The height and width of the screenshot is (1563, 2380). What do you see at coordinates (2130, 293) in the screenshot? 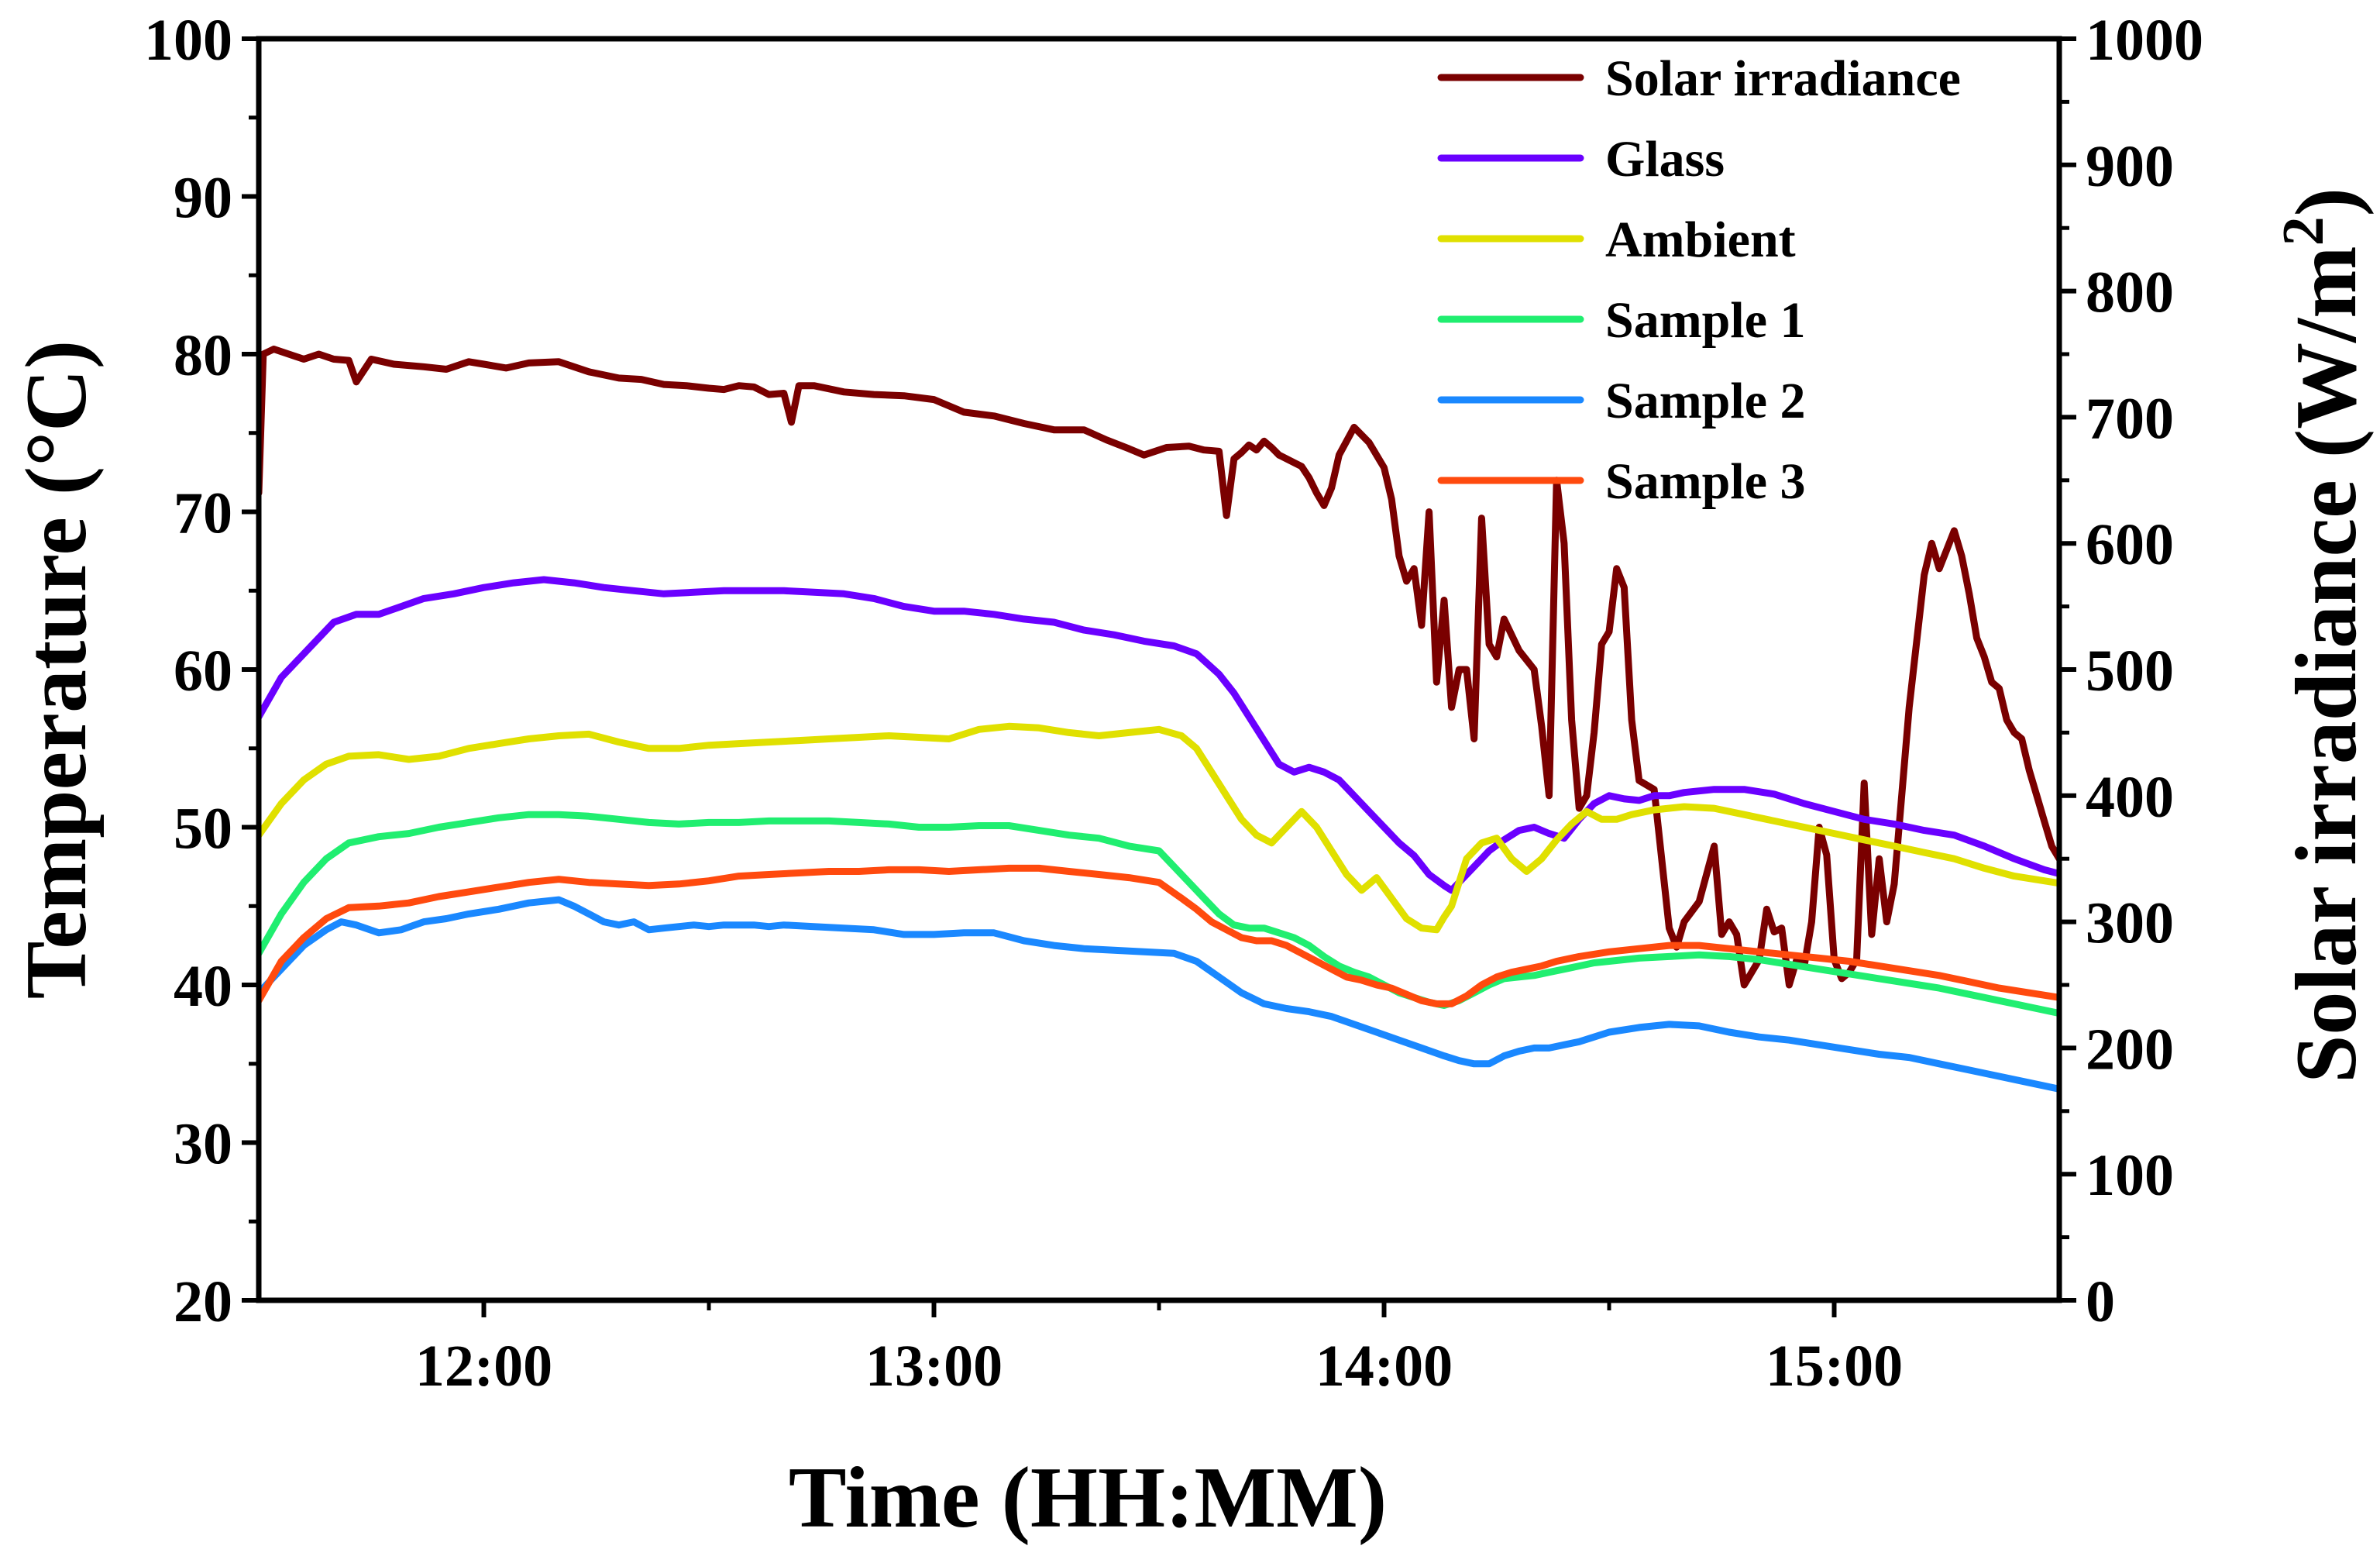
I see `y-right-tick-label: 800` at bounding box center [2130, 293].